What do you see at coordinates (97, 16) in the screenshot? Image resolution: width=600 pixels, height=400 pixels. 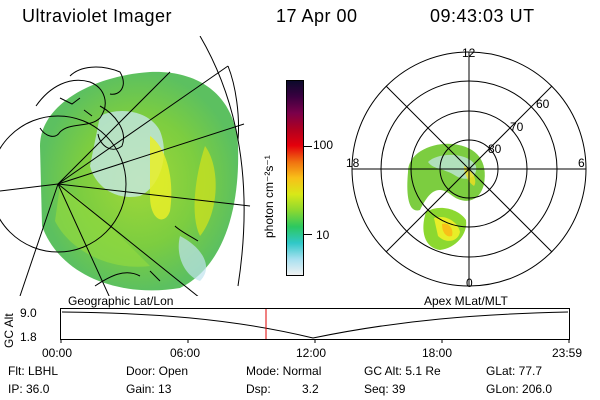 I see `instrument-title: Ultraviolet Imager` at bounding box center [97, 16].